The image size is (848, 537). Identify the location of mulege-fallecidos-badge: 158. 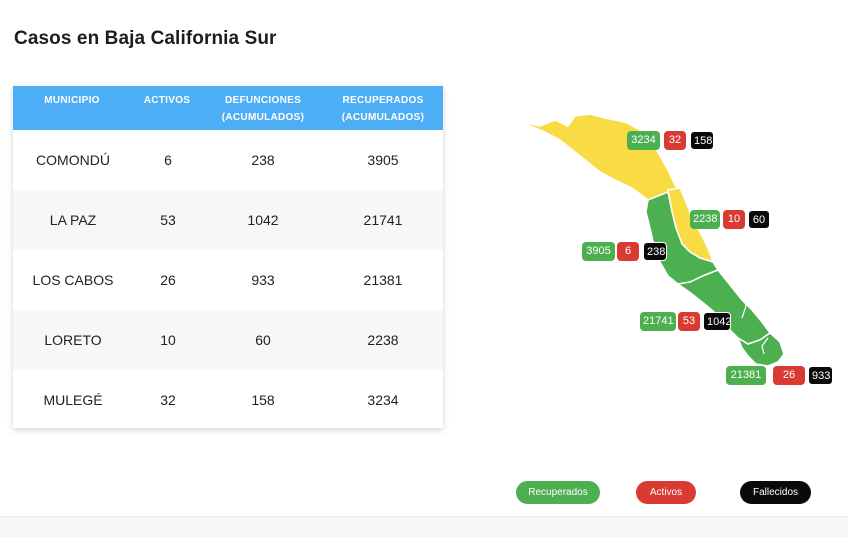
(702, 140).